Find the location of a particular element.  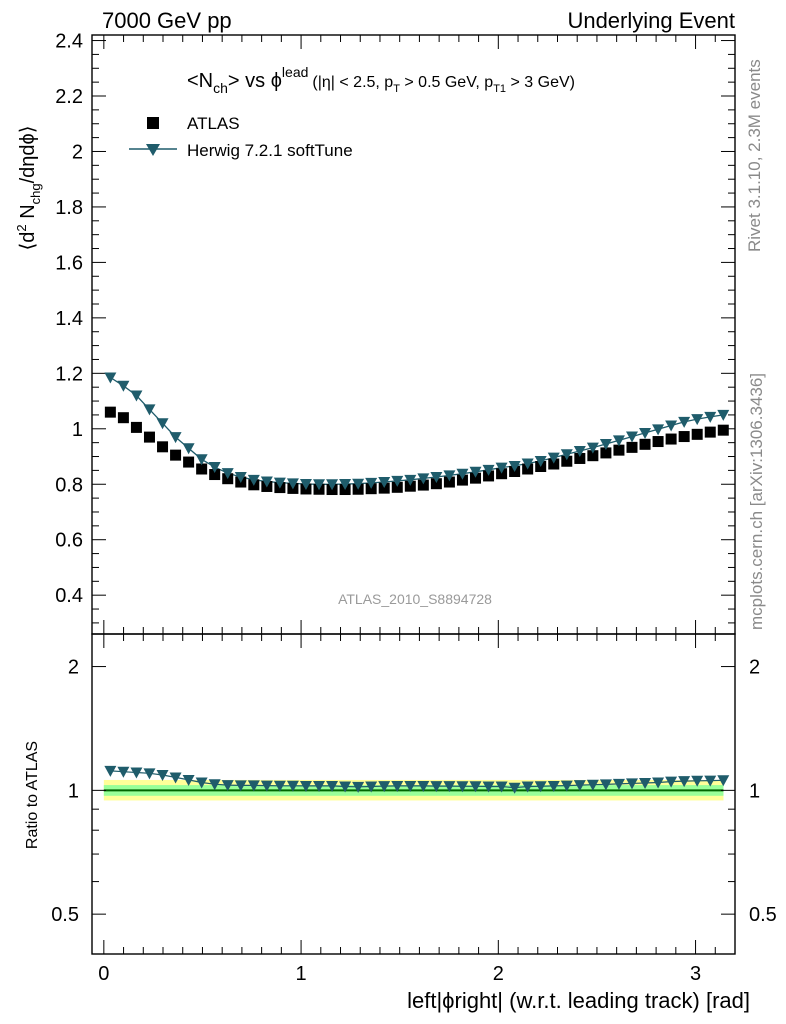

main-y-tick-labels: 0.4 0.6 0.8 1 1.2 1.4 1.6 1.8 2 2.2 2.4 is located at coordinates (69, 319).